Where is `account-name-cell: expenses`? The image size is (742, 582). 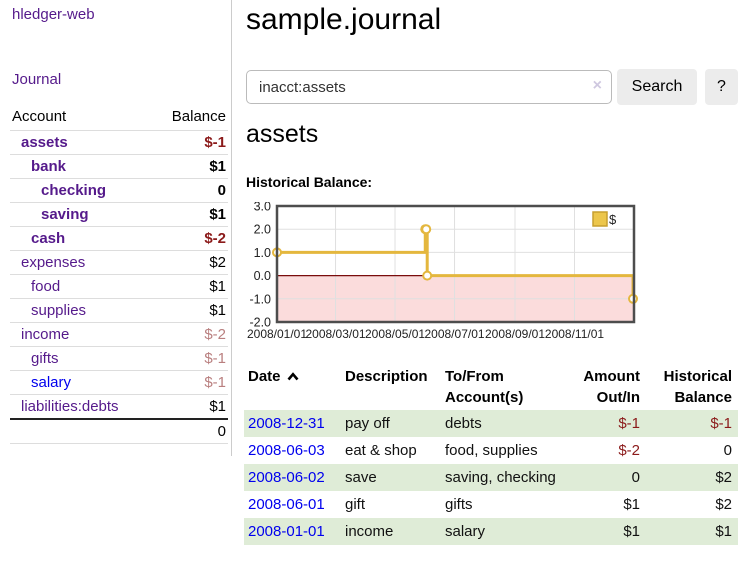
account-name-cell: expenses is located at coordinates (81, 262).